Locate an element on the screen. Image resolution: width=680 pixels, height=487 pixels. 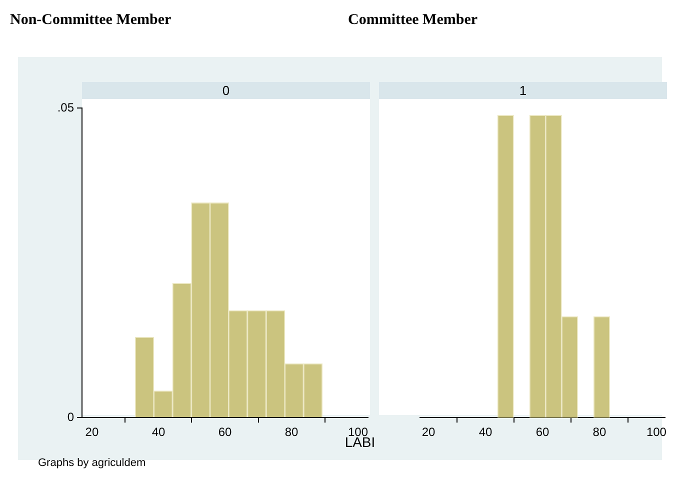
chart-subtitle: 1 is located at coordinates (523, 90).